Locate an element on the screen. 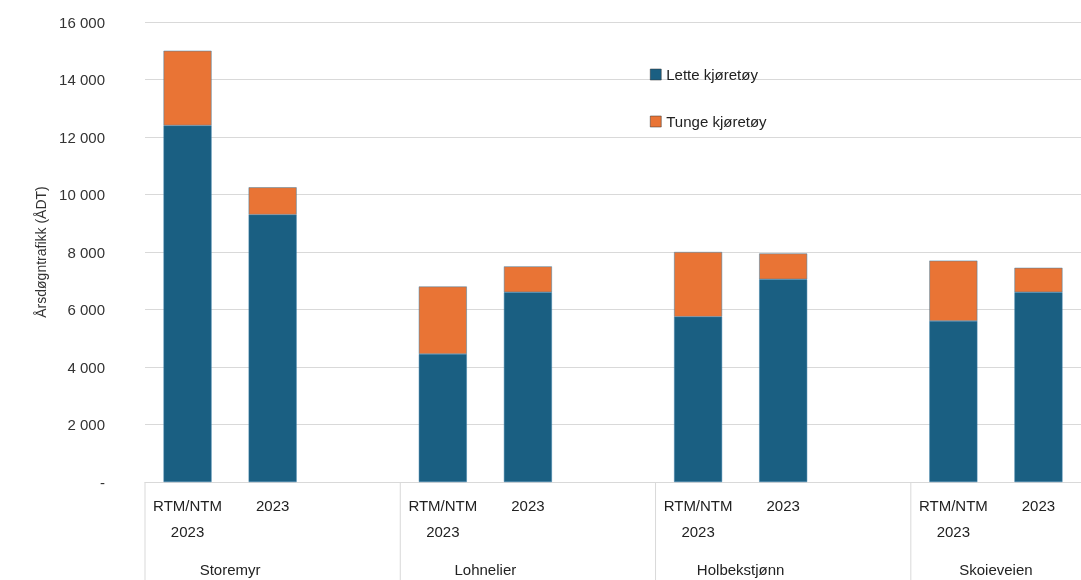  y-tick-label: 6 000 is located at coordinates (86, 309).